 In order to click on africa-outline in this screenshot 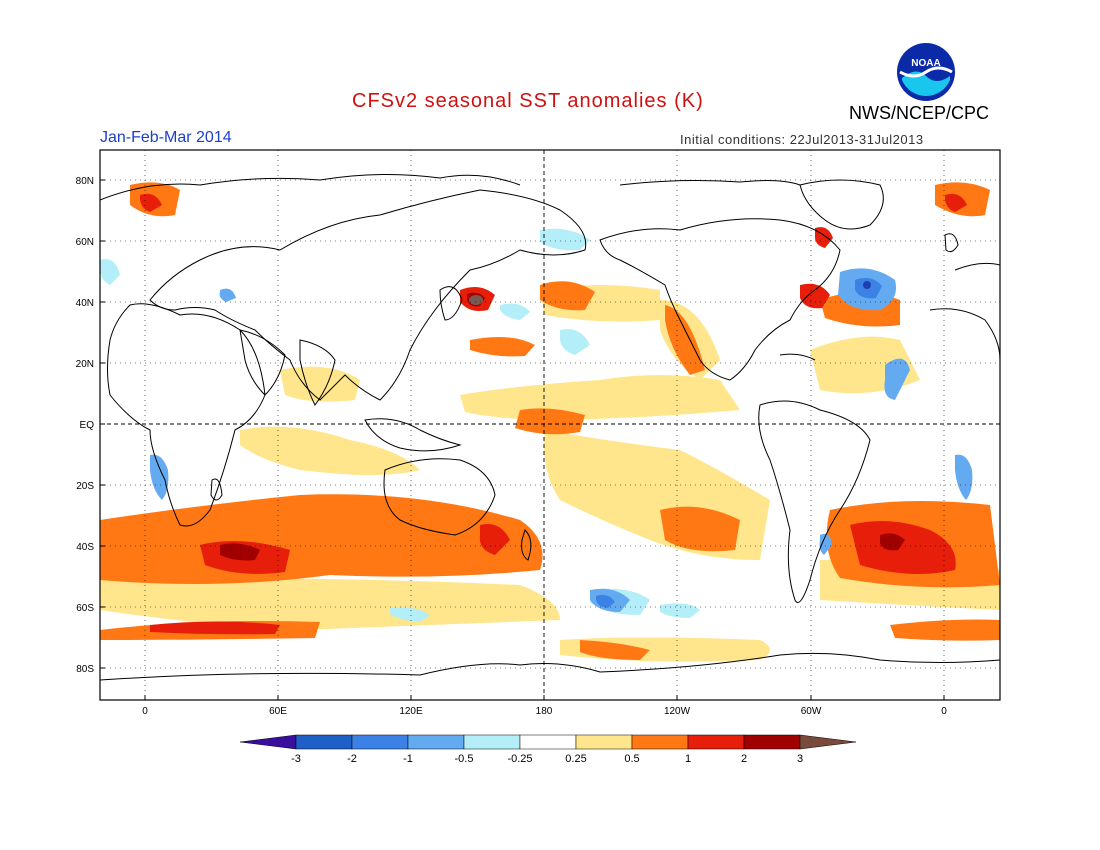, I will do `click(186, 415)`.